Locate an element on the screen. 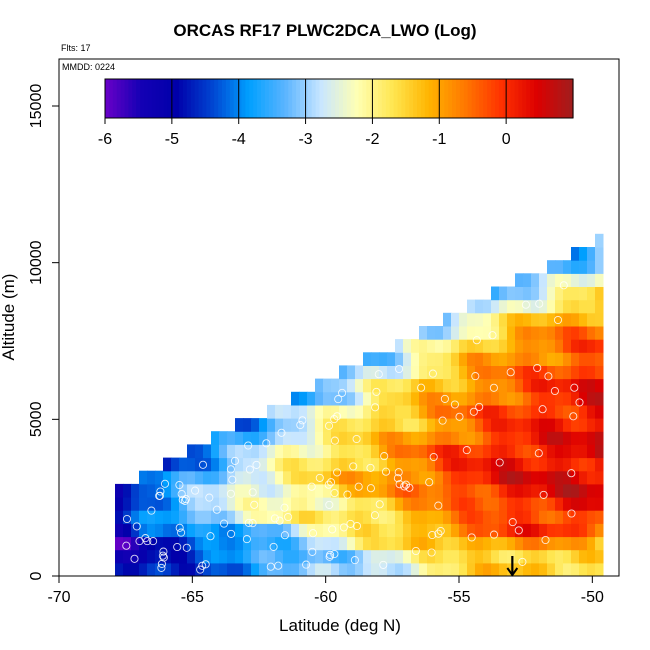  colorbar-tick-label: -2 is located at coordinates (372, 139).